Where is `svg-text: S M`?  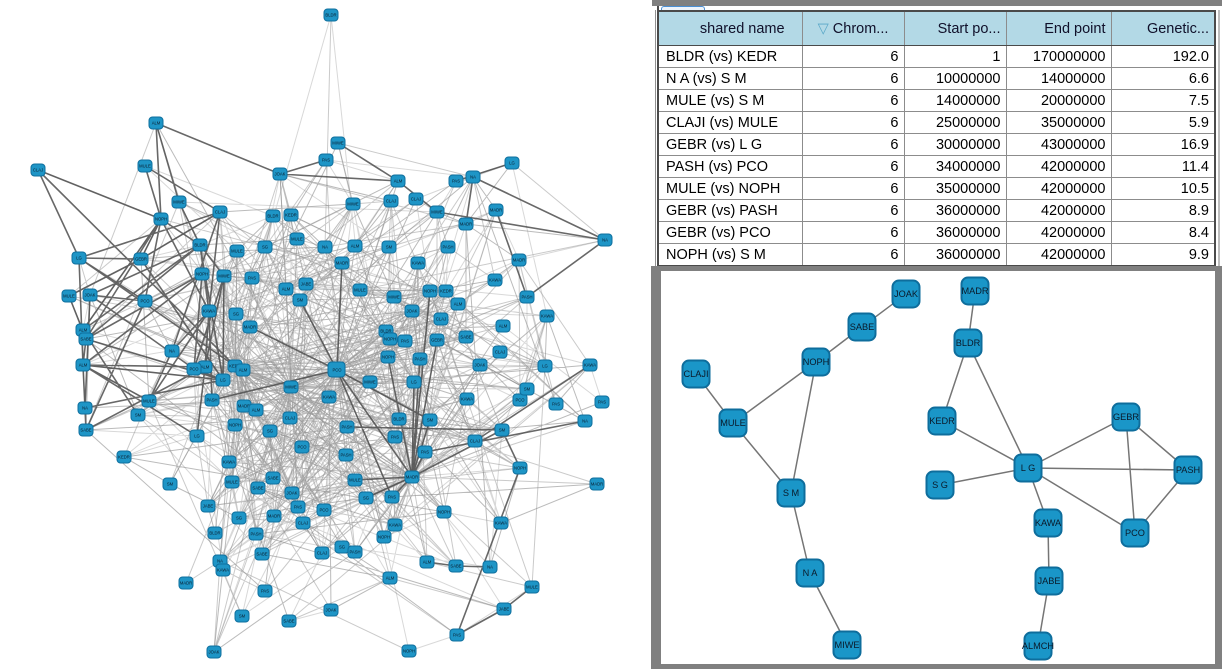
svg-text: S M is located at coordinates (791, 493).